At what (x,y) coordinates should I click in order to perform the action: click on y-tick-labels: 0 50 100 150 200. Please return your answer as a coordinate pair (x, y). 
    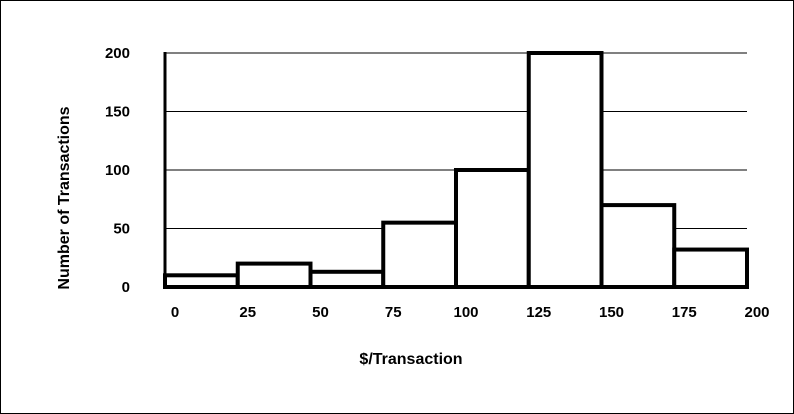
    Looking at the image, I should click on (117, 170).